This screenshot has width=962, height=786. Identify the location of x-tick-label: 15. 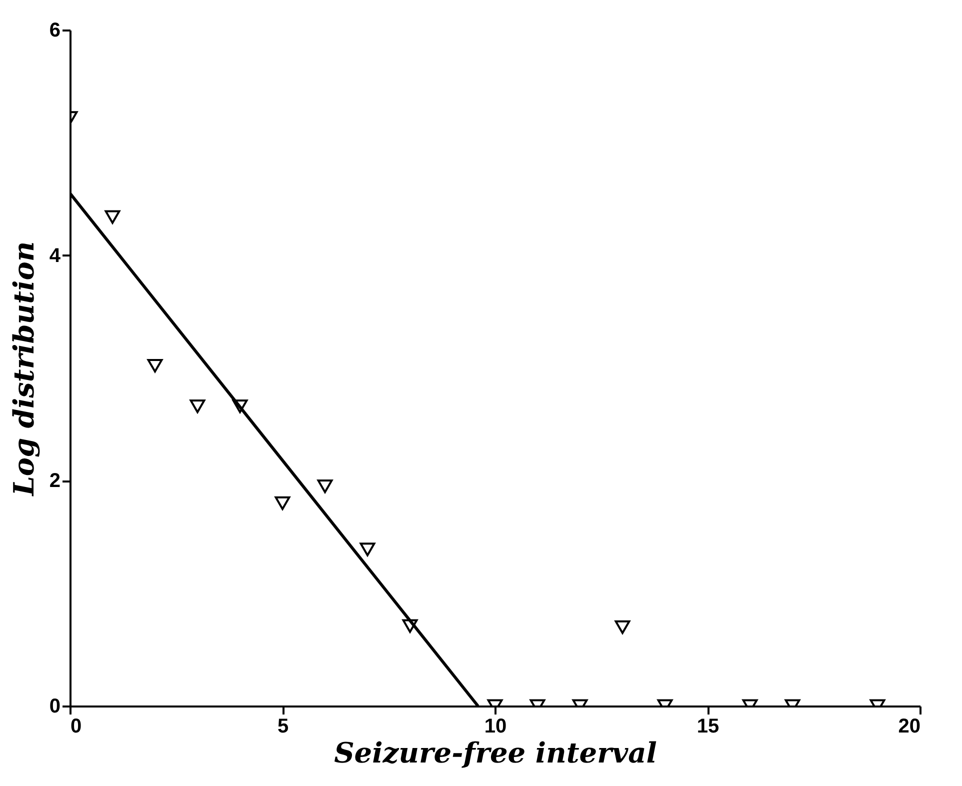
(708, 727).